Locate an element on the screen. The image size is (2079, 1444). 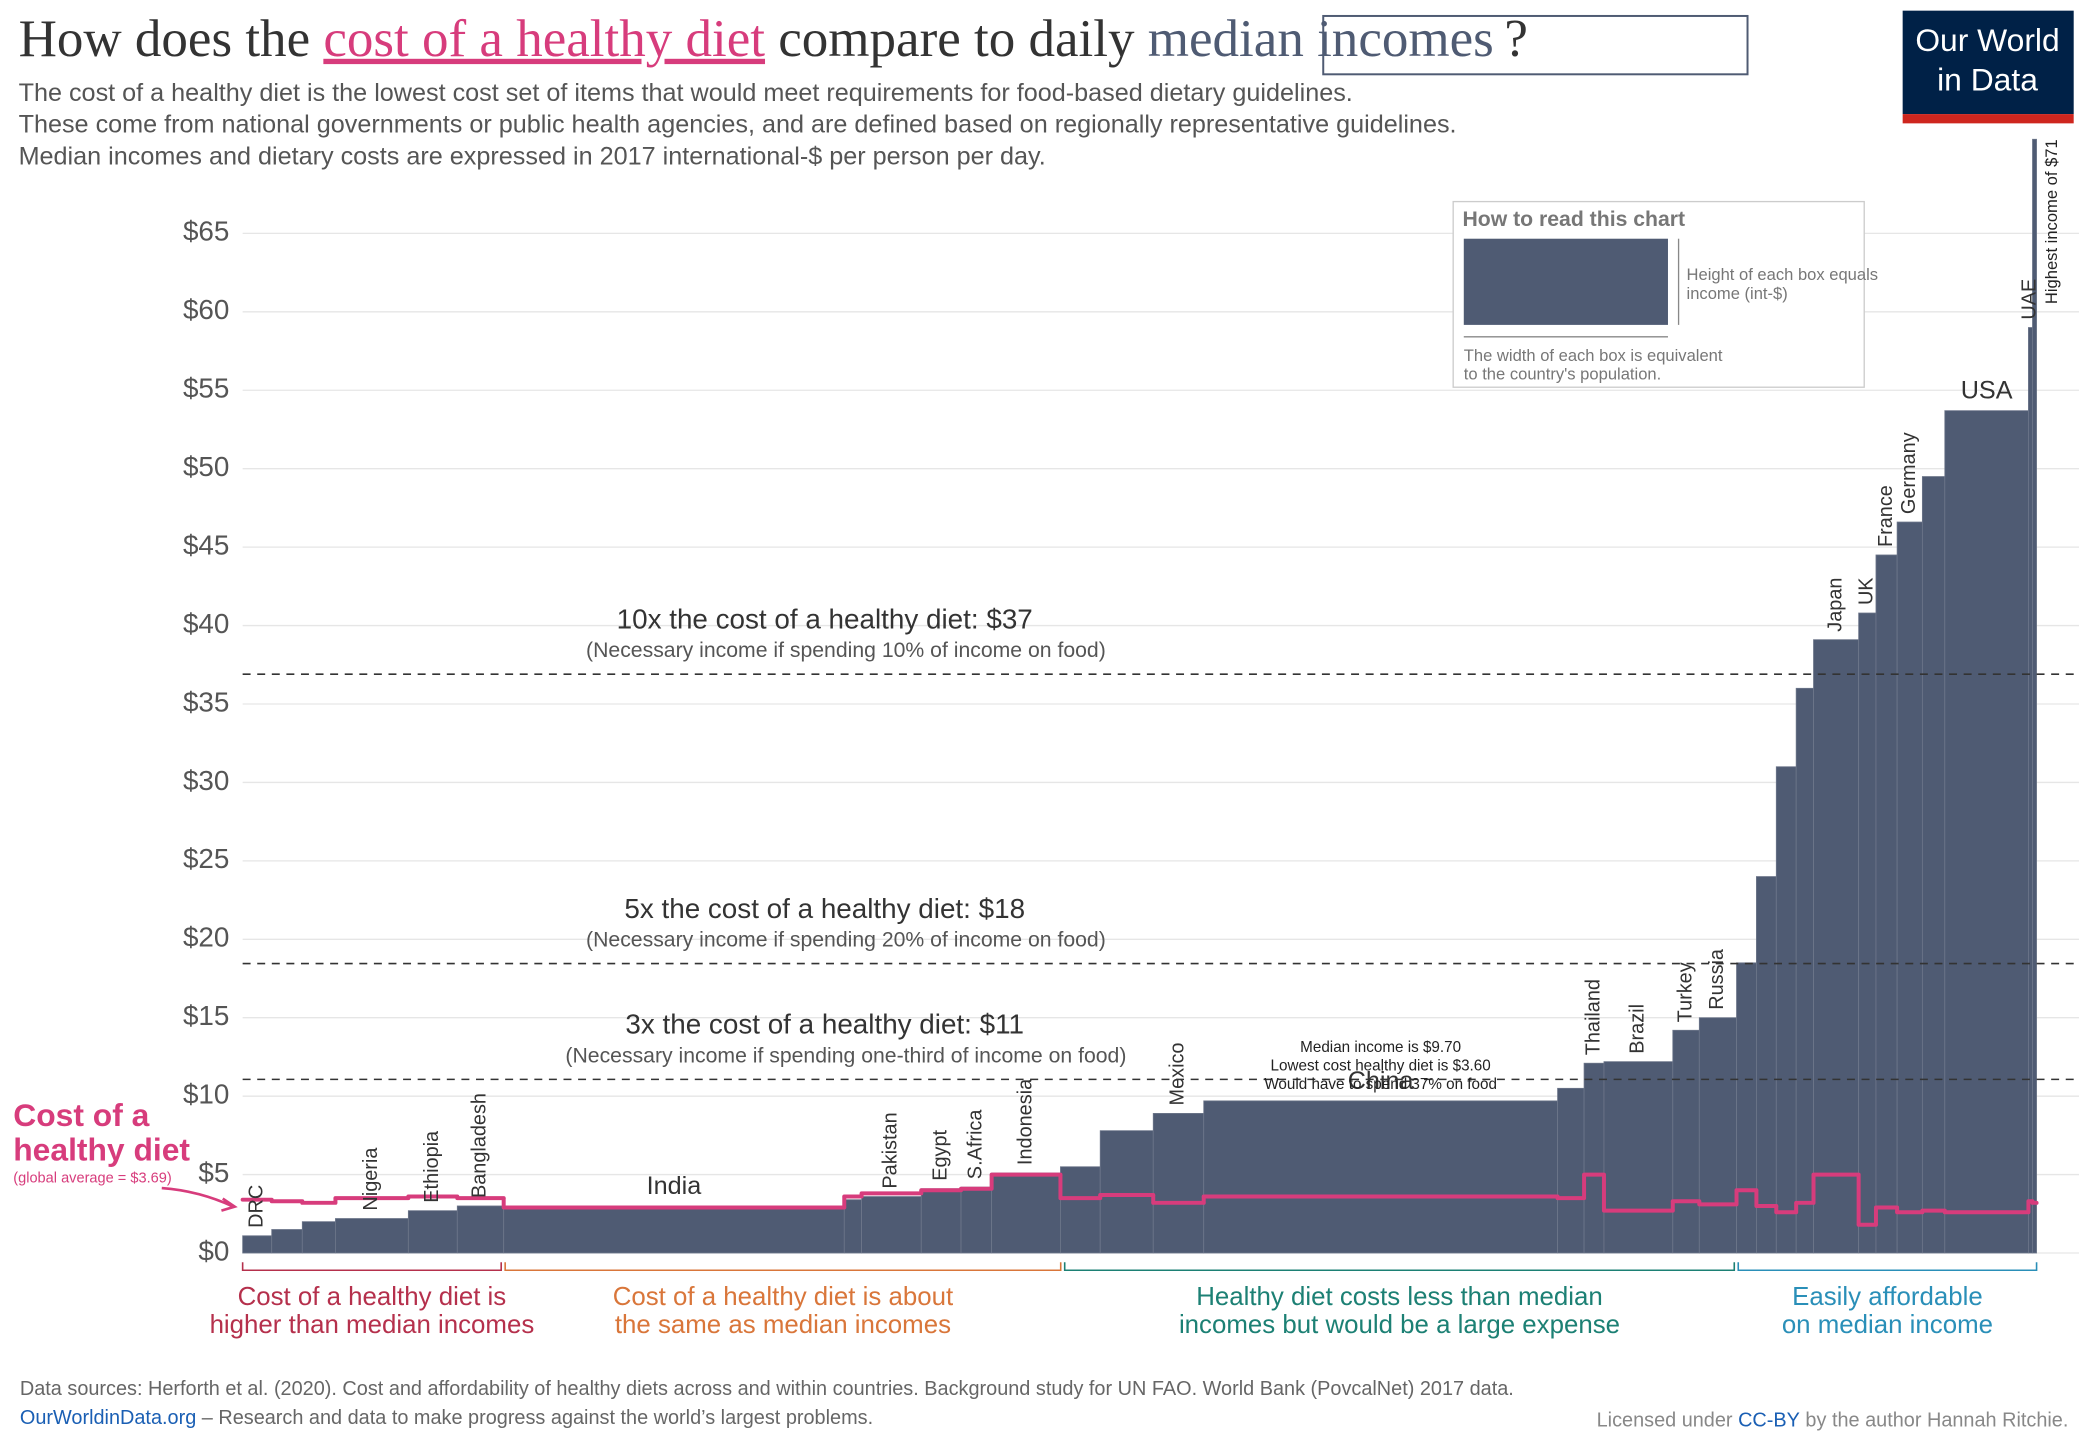
country-label: Egypt is located at coordinates (940, 1154).